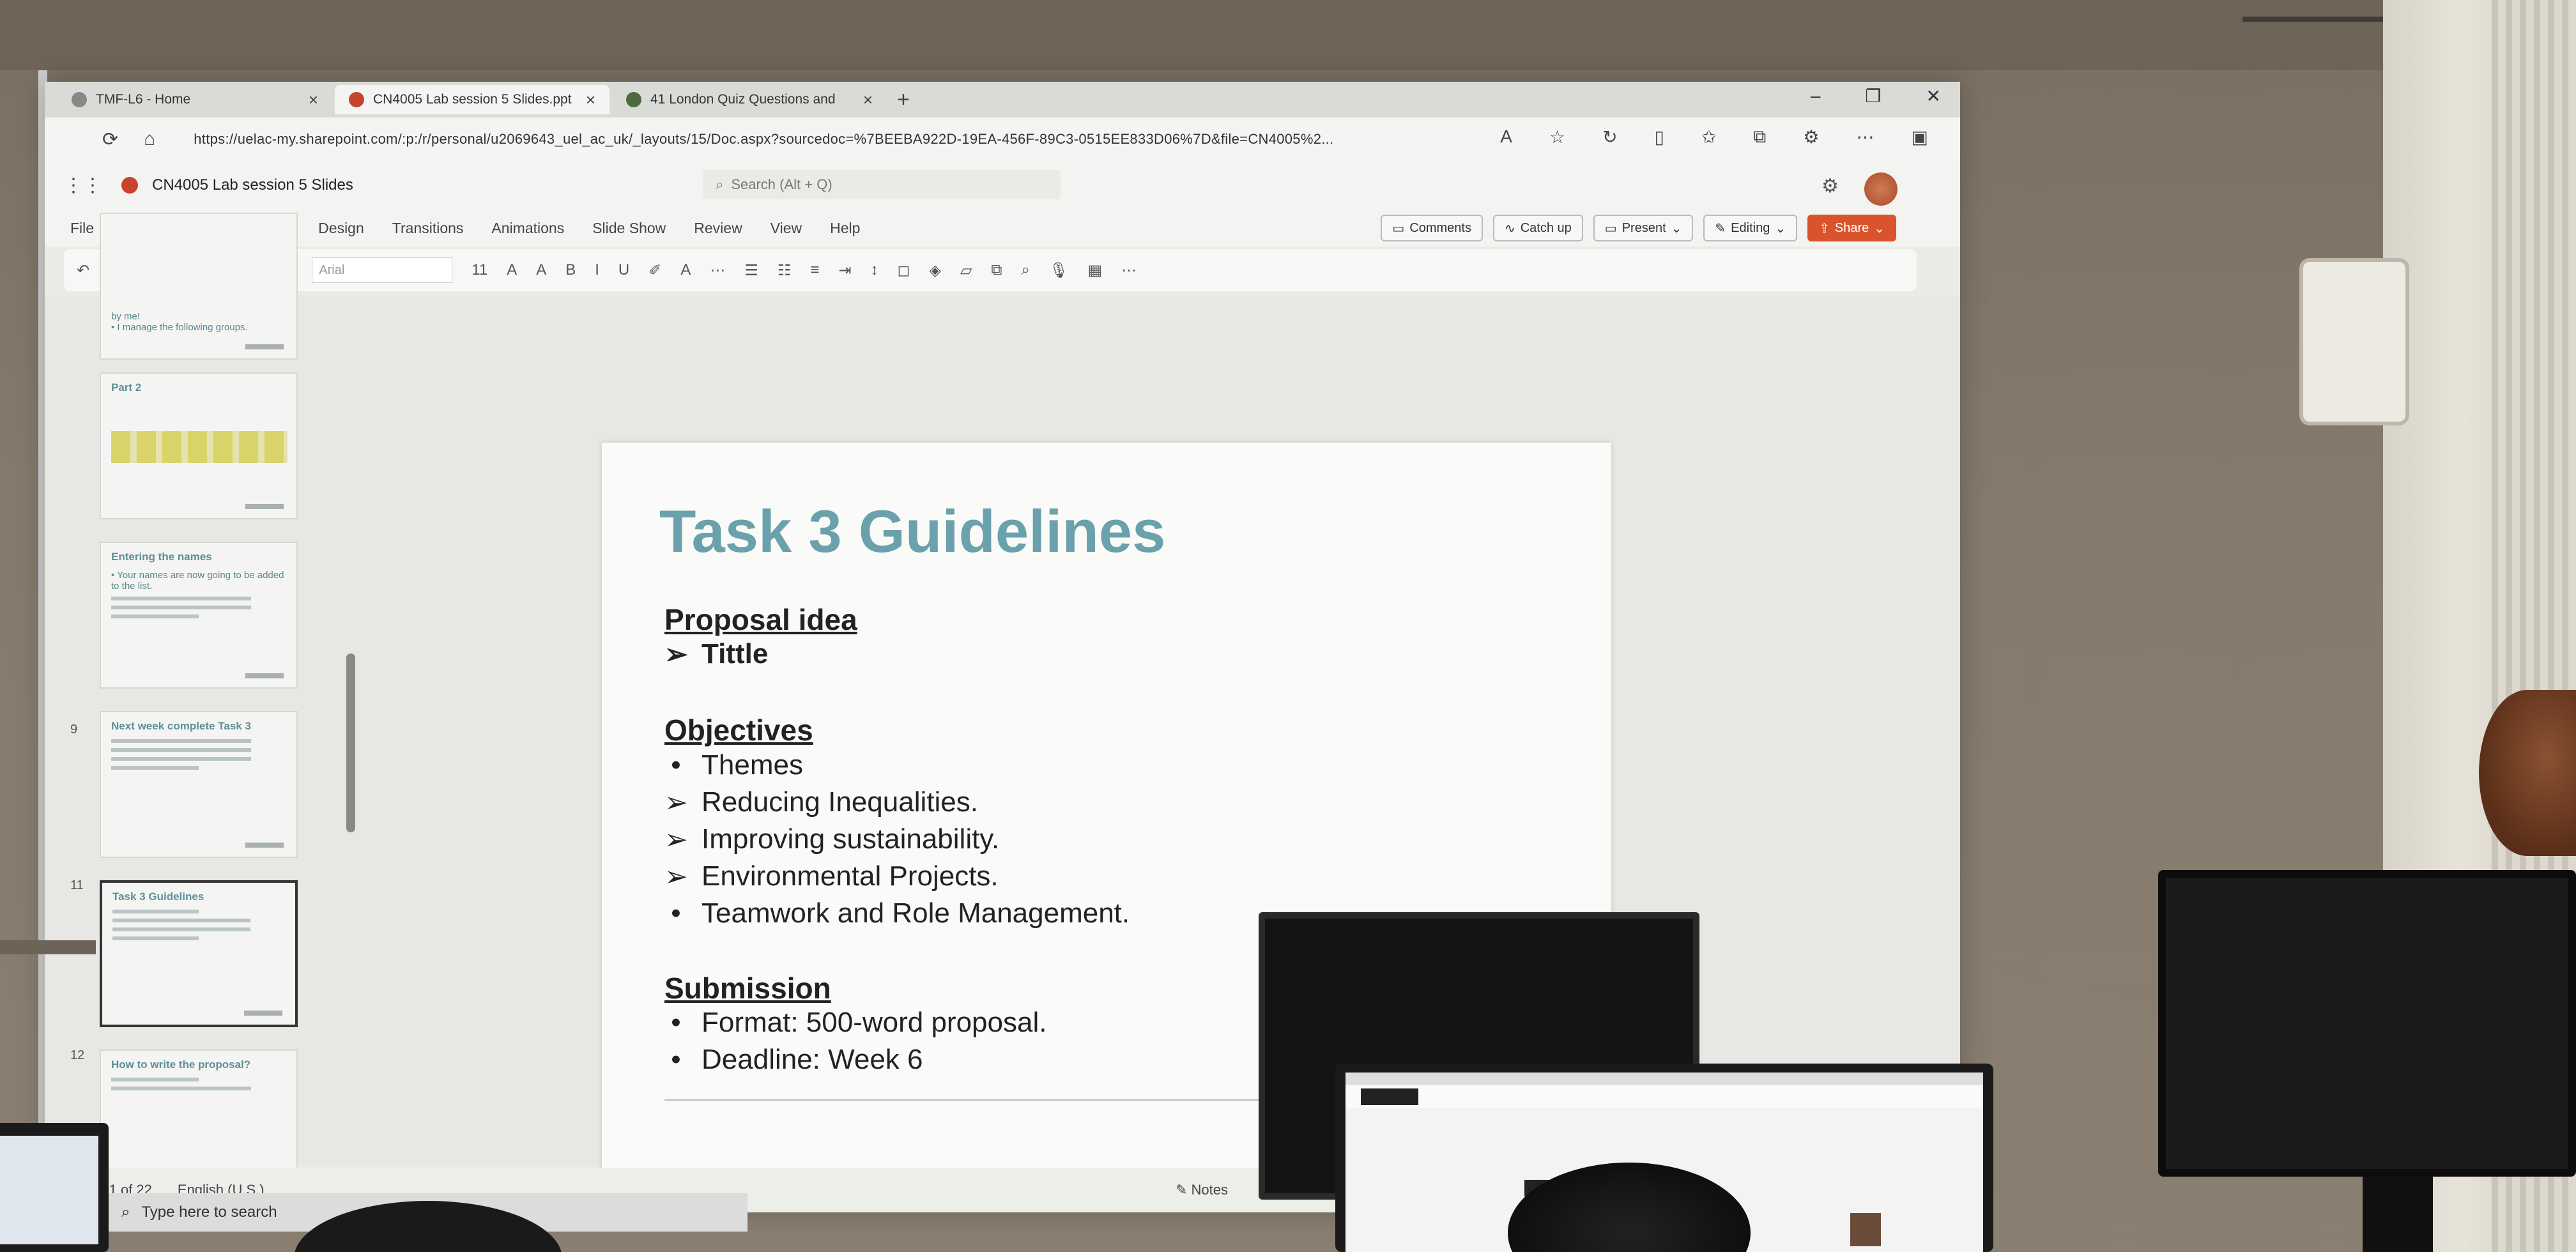  What do you see at coordinates (751, 270) in the screenshot?
I see `bullets-icon: ☰` at bounding box center [751, 270].